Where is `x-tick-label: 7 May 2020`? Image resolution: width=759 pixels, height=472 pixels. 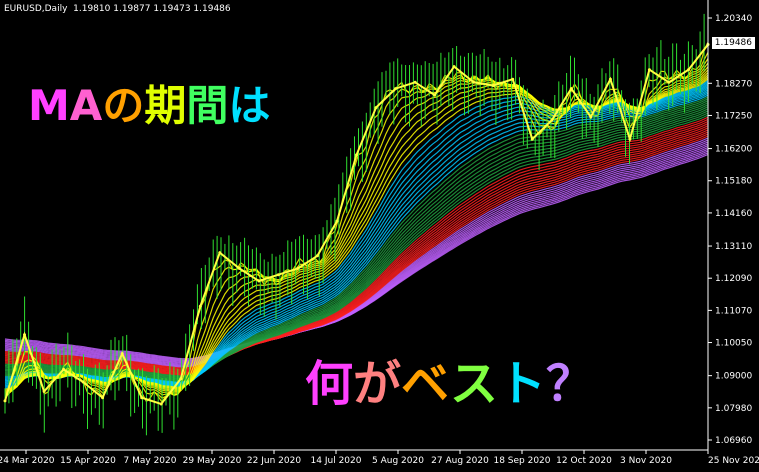
x-tick-label: 7 May 2020 is located at coordinates (150, 461).